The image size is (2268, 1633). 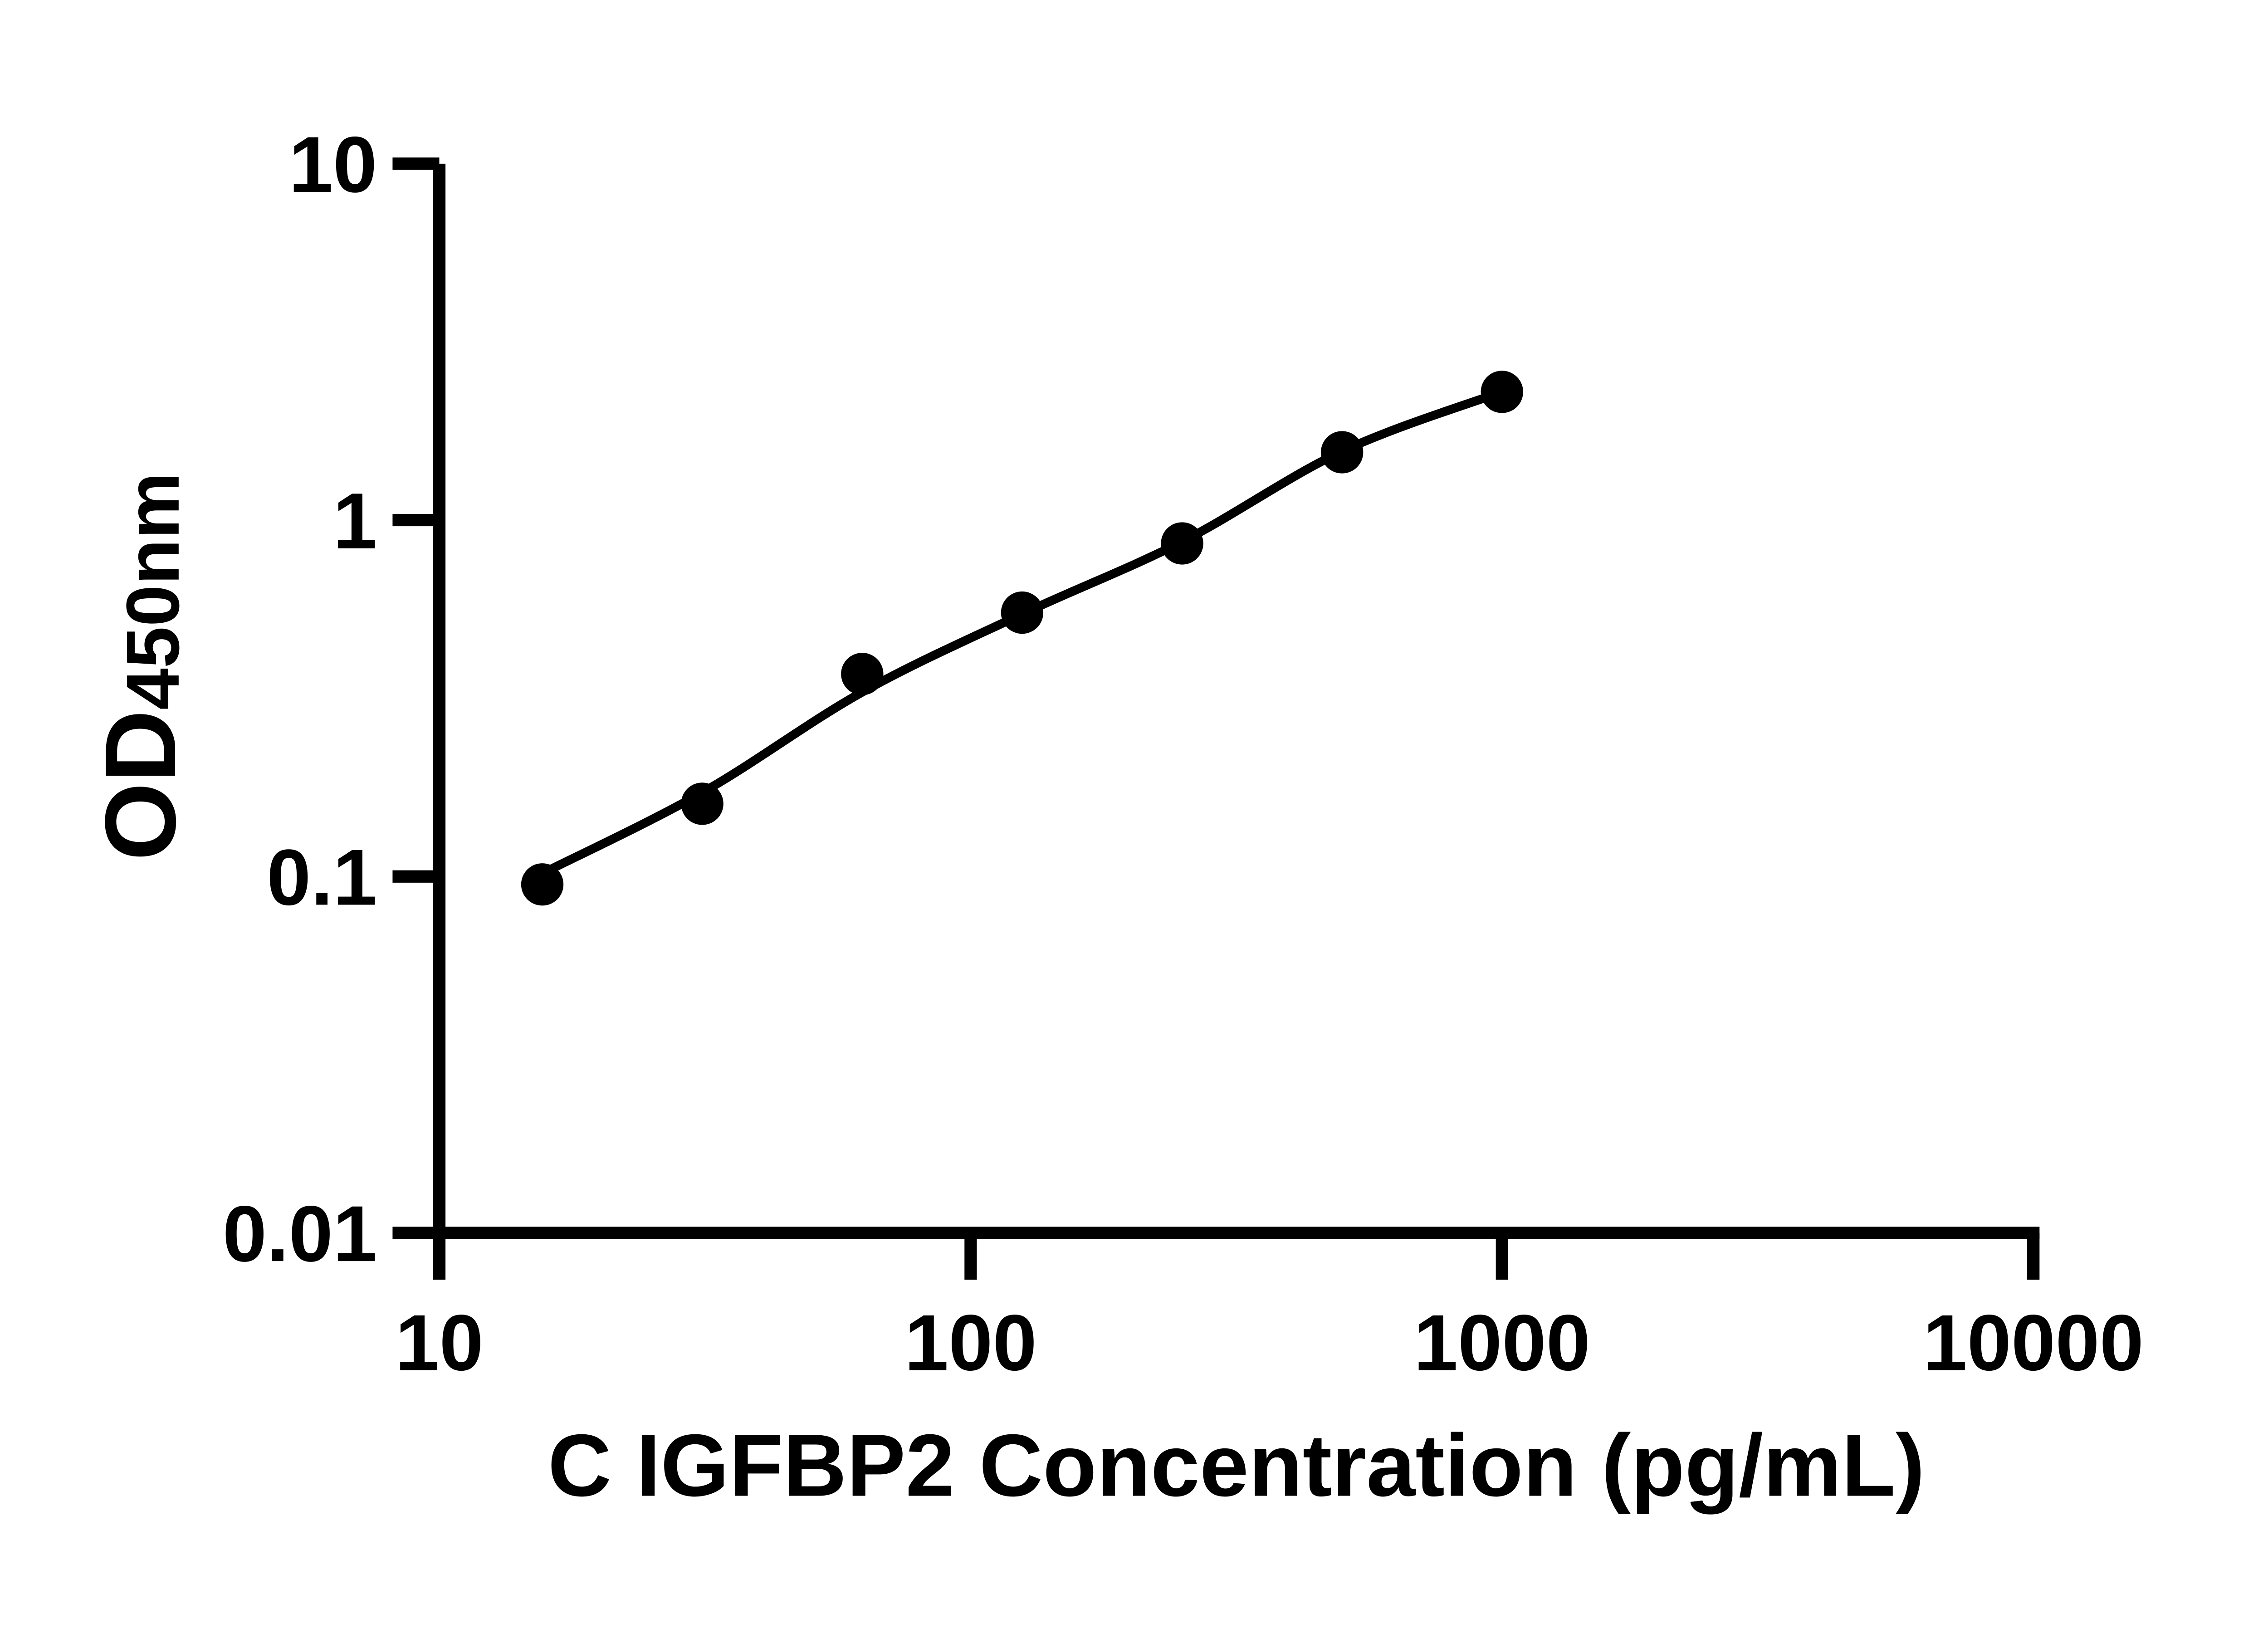 I want to click on x-axis-title: C IGFBP2 Concentration (pg/mL), so click(x=1237, y=1465).